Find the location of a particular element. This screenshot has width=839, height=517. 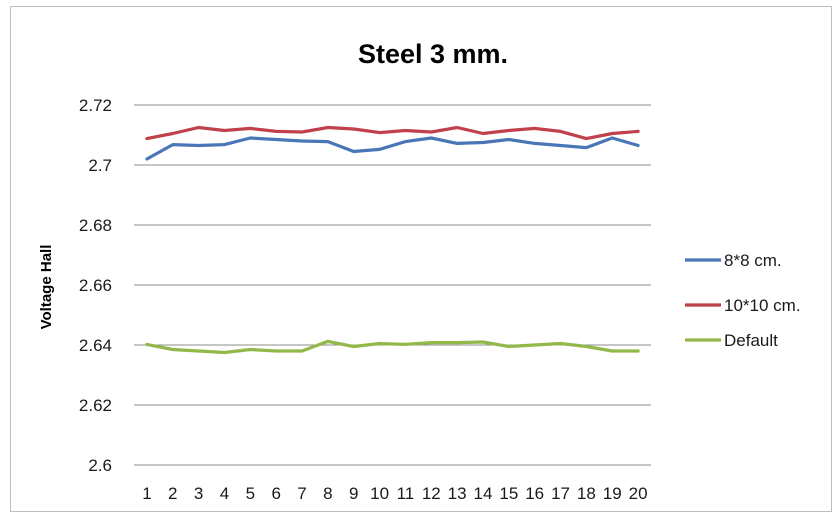

x-tick-label: 9 is located at coordinates (353, 493).